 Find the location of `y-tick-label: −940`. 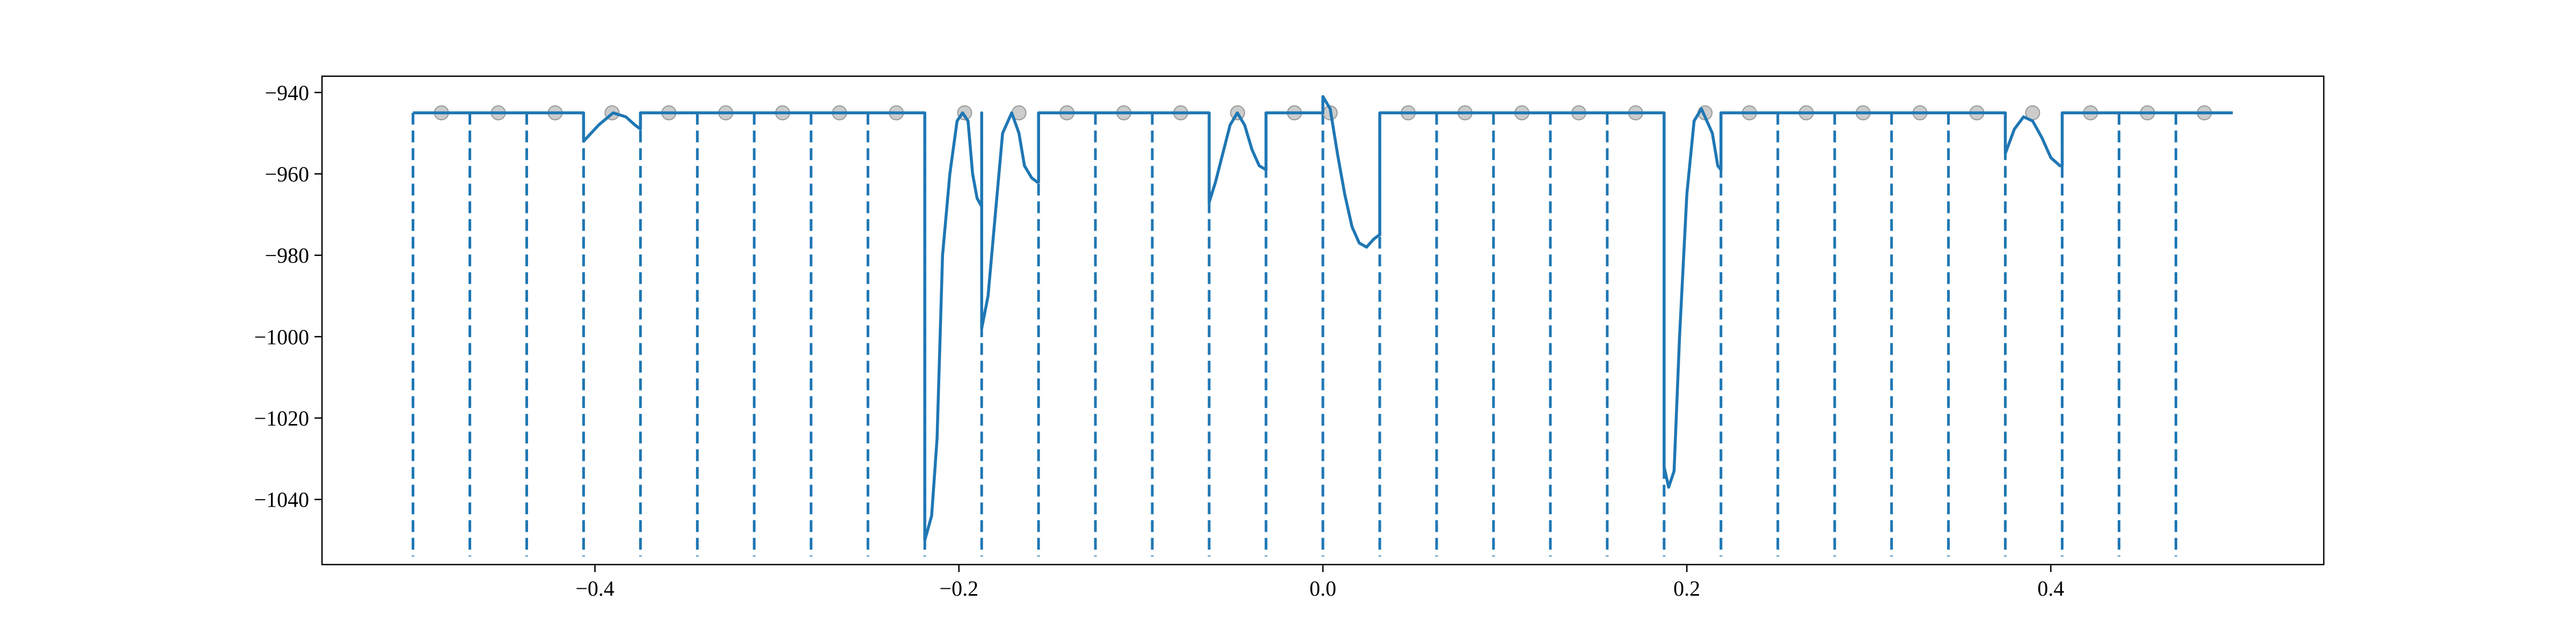

y-tick-label: −940 is located at coordinates (287, 92).